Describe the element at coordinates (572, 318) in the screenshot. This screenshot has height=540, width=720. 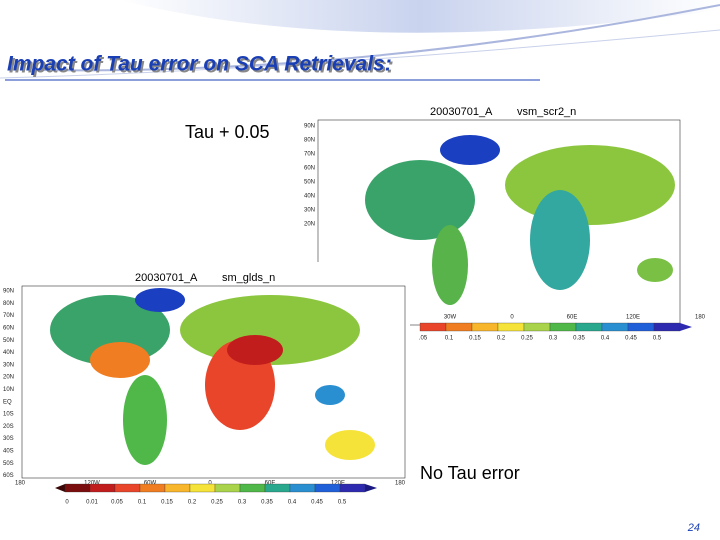
I see `x-tick-label: 60E` at that location.